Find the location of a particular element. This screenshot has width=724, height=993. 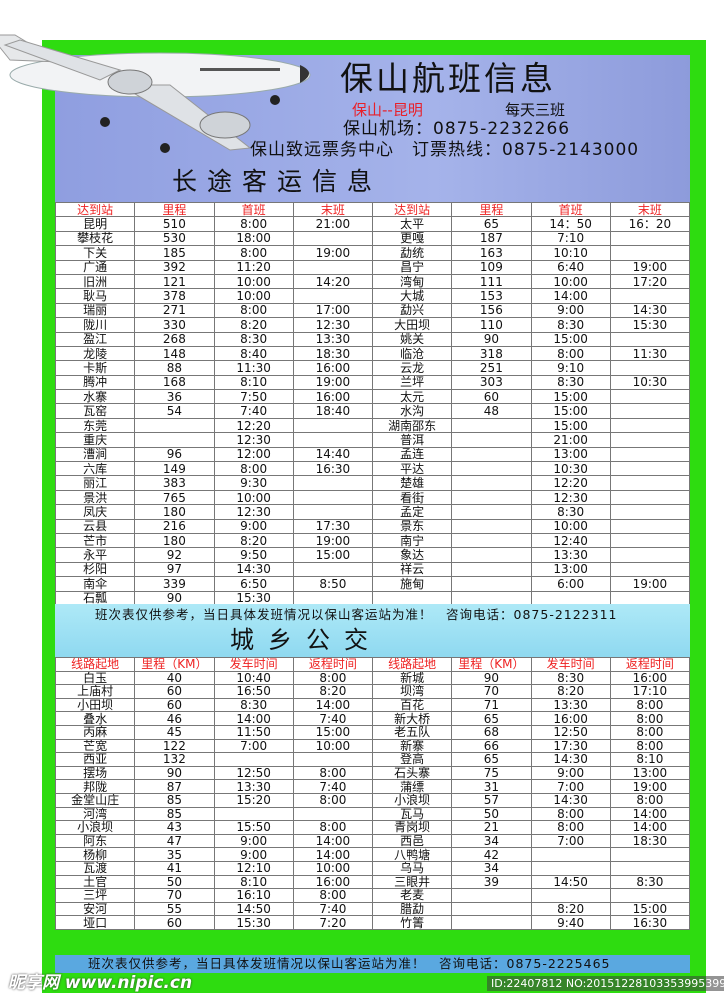

table-cell: 163 is located at coordinates (491, 253).